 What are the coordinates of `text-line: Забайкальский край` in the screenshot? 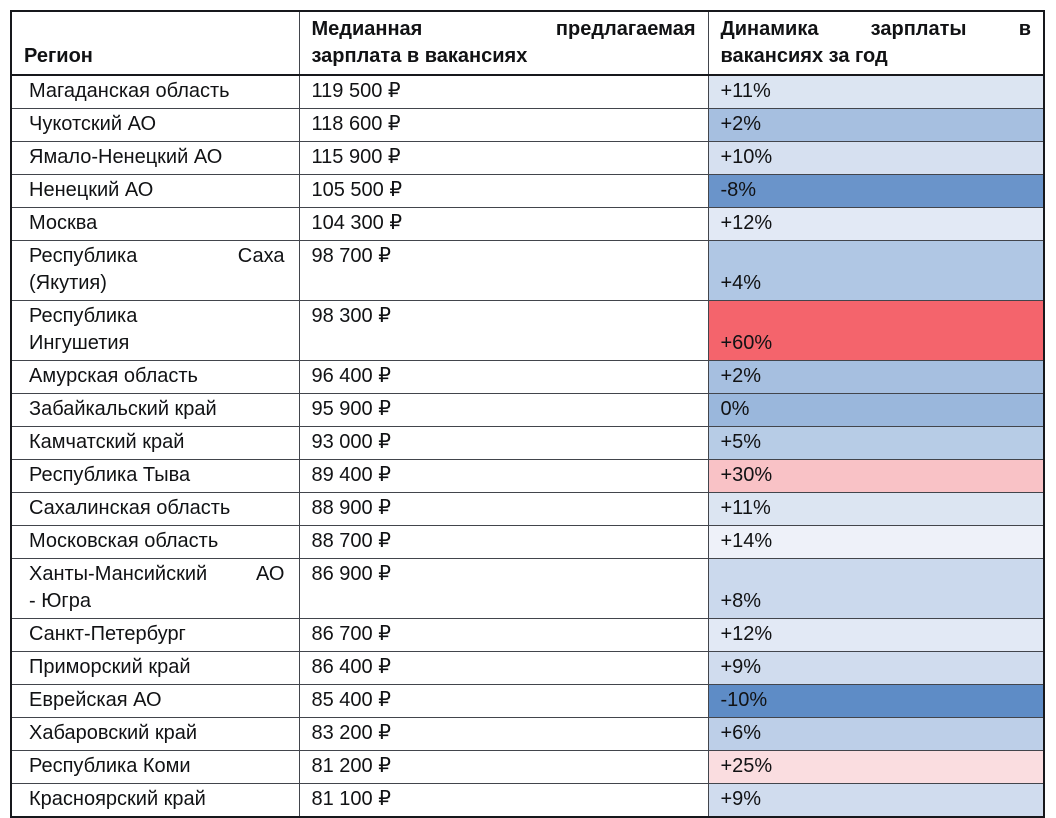 It's located at (123, 409).